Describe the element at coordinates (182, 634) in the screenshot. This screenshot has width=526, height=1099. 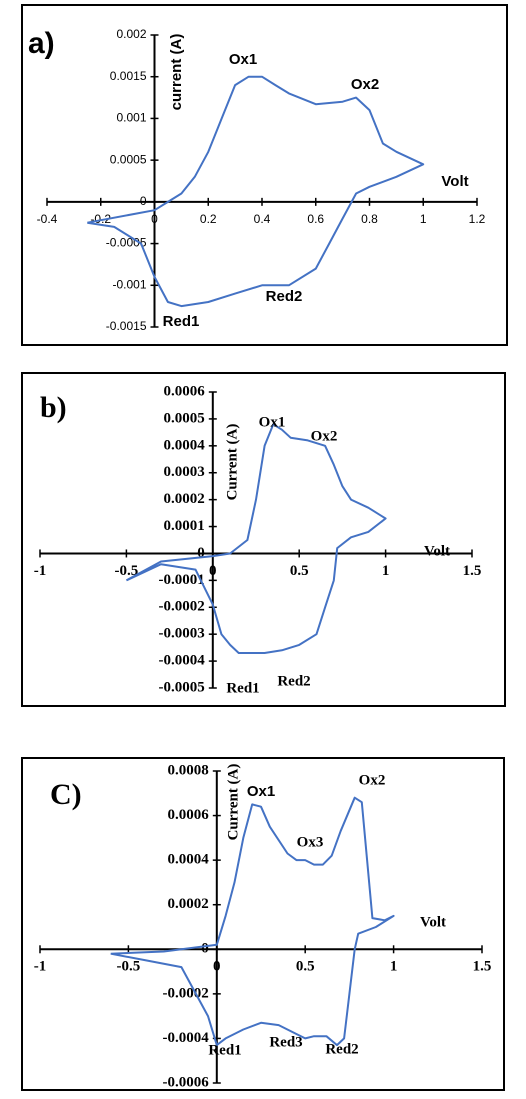
I see `y-tick-label: -0.0003` at that location.